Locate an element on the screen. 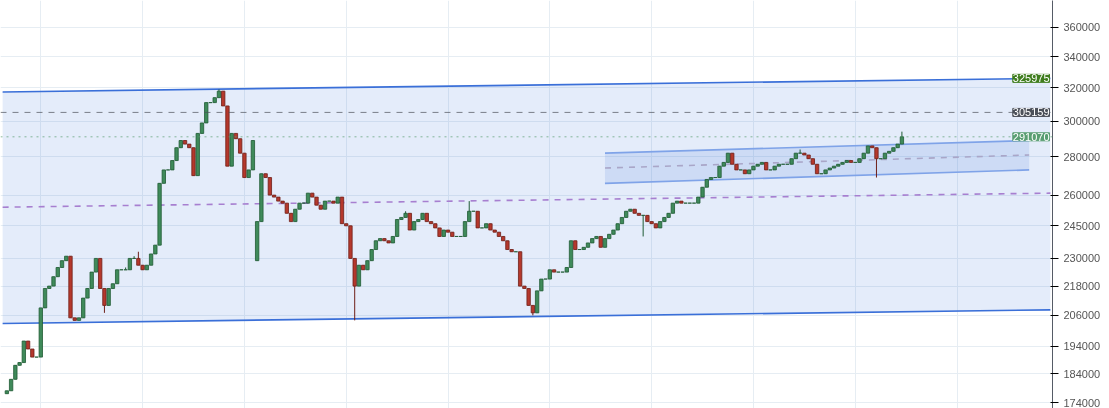 This screenshot has height=408, width=1109. y-tick-label: 230000 is located at coordinates (1082, 258).